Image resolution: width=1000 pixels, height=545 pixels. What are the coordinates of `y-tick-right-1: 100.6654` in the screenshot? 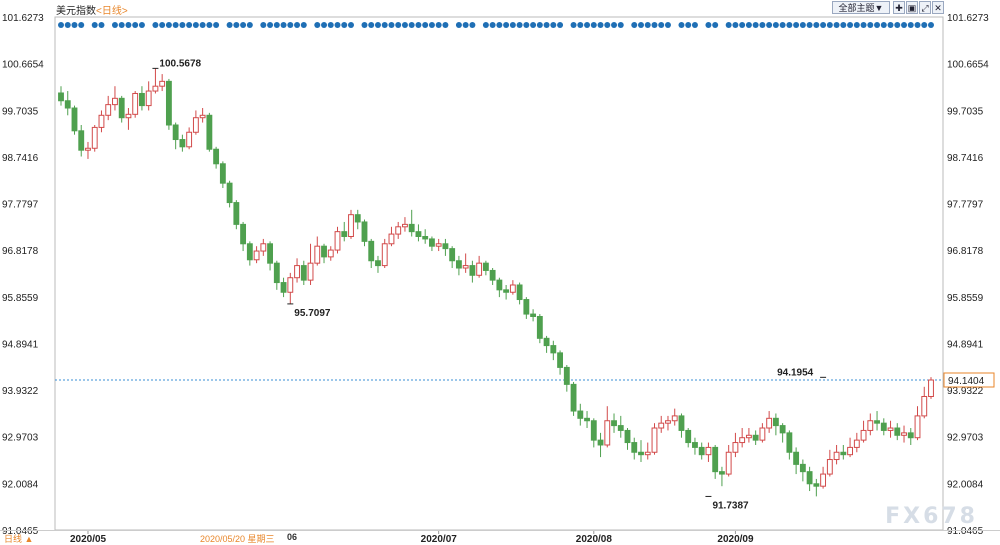 It's located at (968, 65).